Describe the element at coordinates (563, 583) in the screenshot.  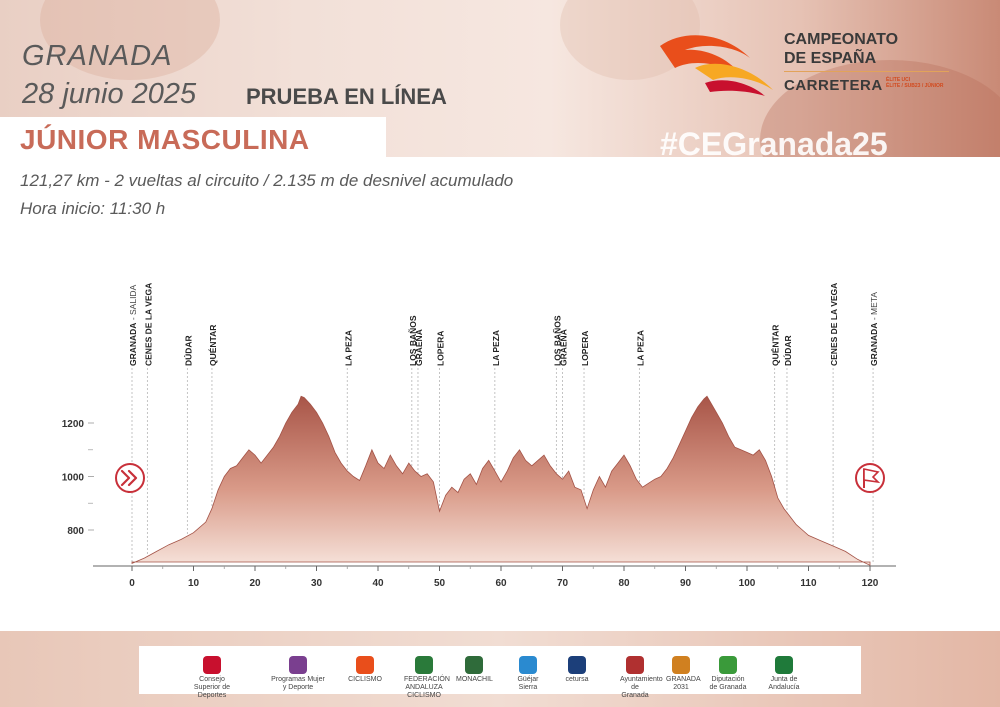
I see `x-tick-label: 70` at that location.